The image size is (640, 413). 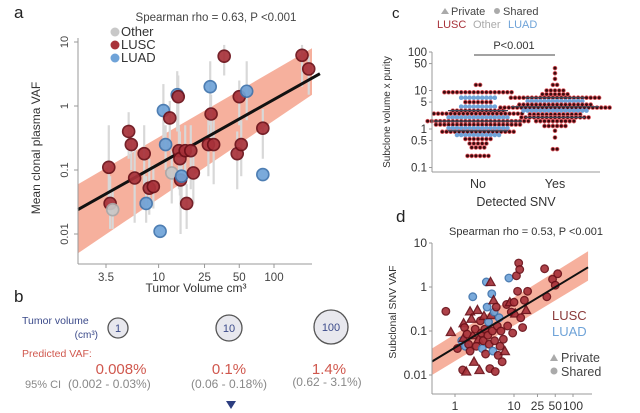 What do you see at coordinates (65, 169) in the screenshot?
I see `a-y-tick-label: 0.1` at bounding box center [65, 169].